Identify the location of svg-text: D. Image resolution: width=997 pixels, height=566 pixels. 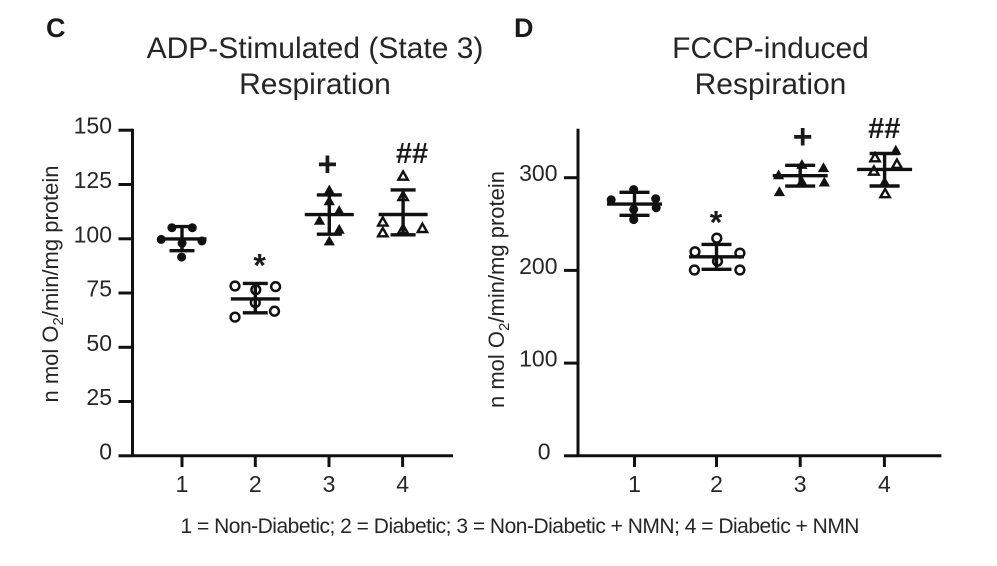
(524, 28).